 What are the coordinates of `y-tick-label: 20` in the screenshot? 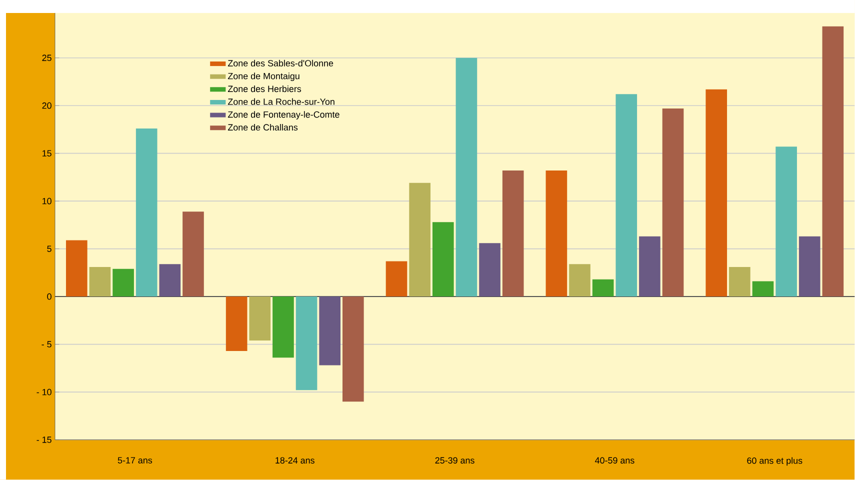 It's located at (47, 105).